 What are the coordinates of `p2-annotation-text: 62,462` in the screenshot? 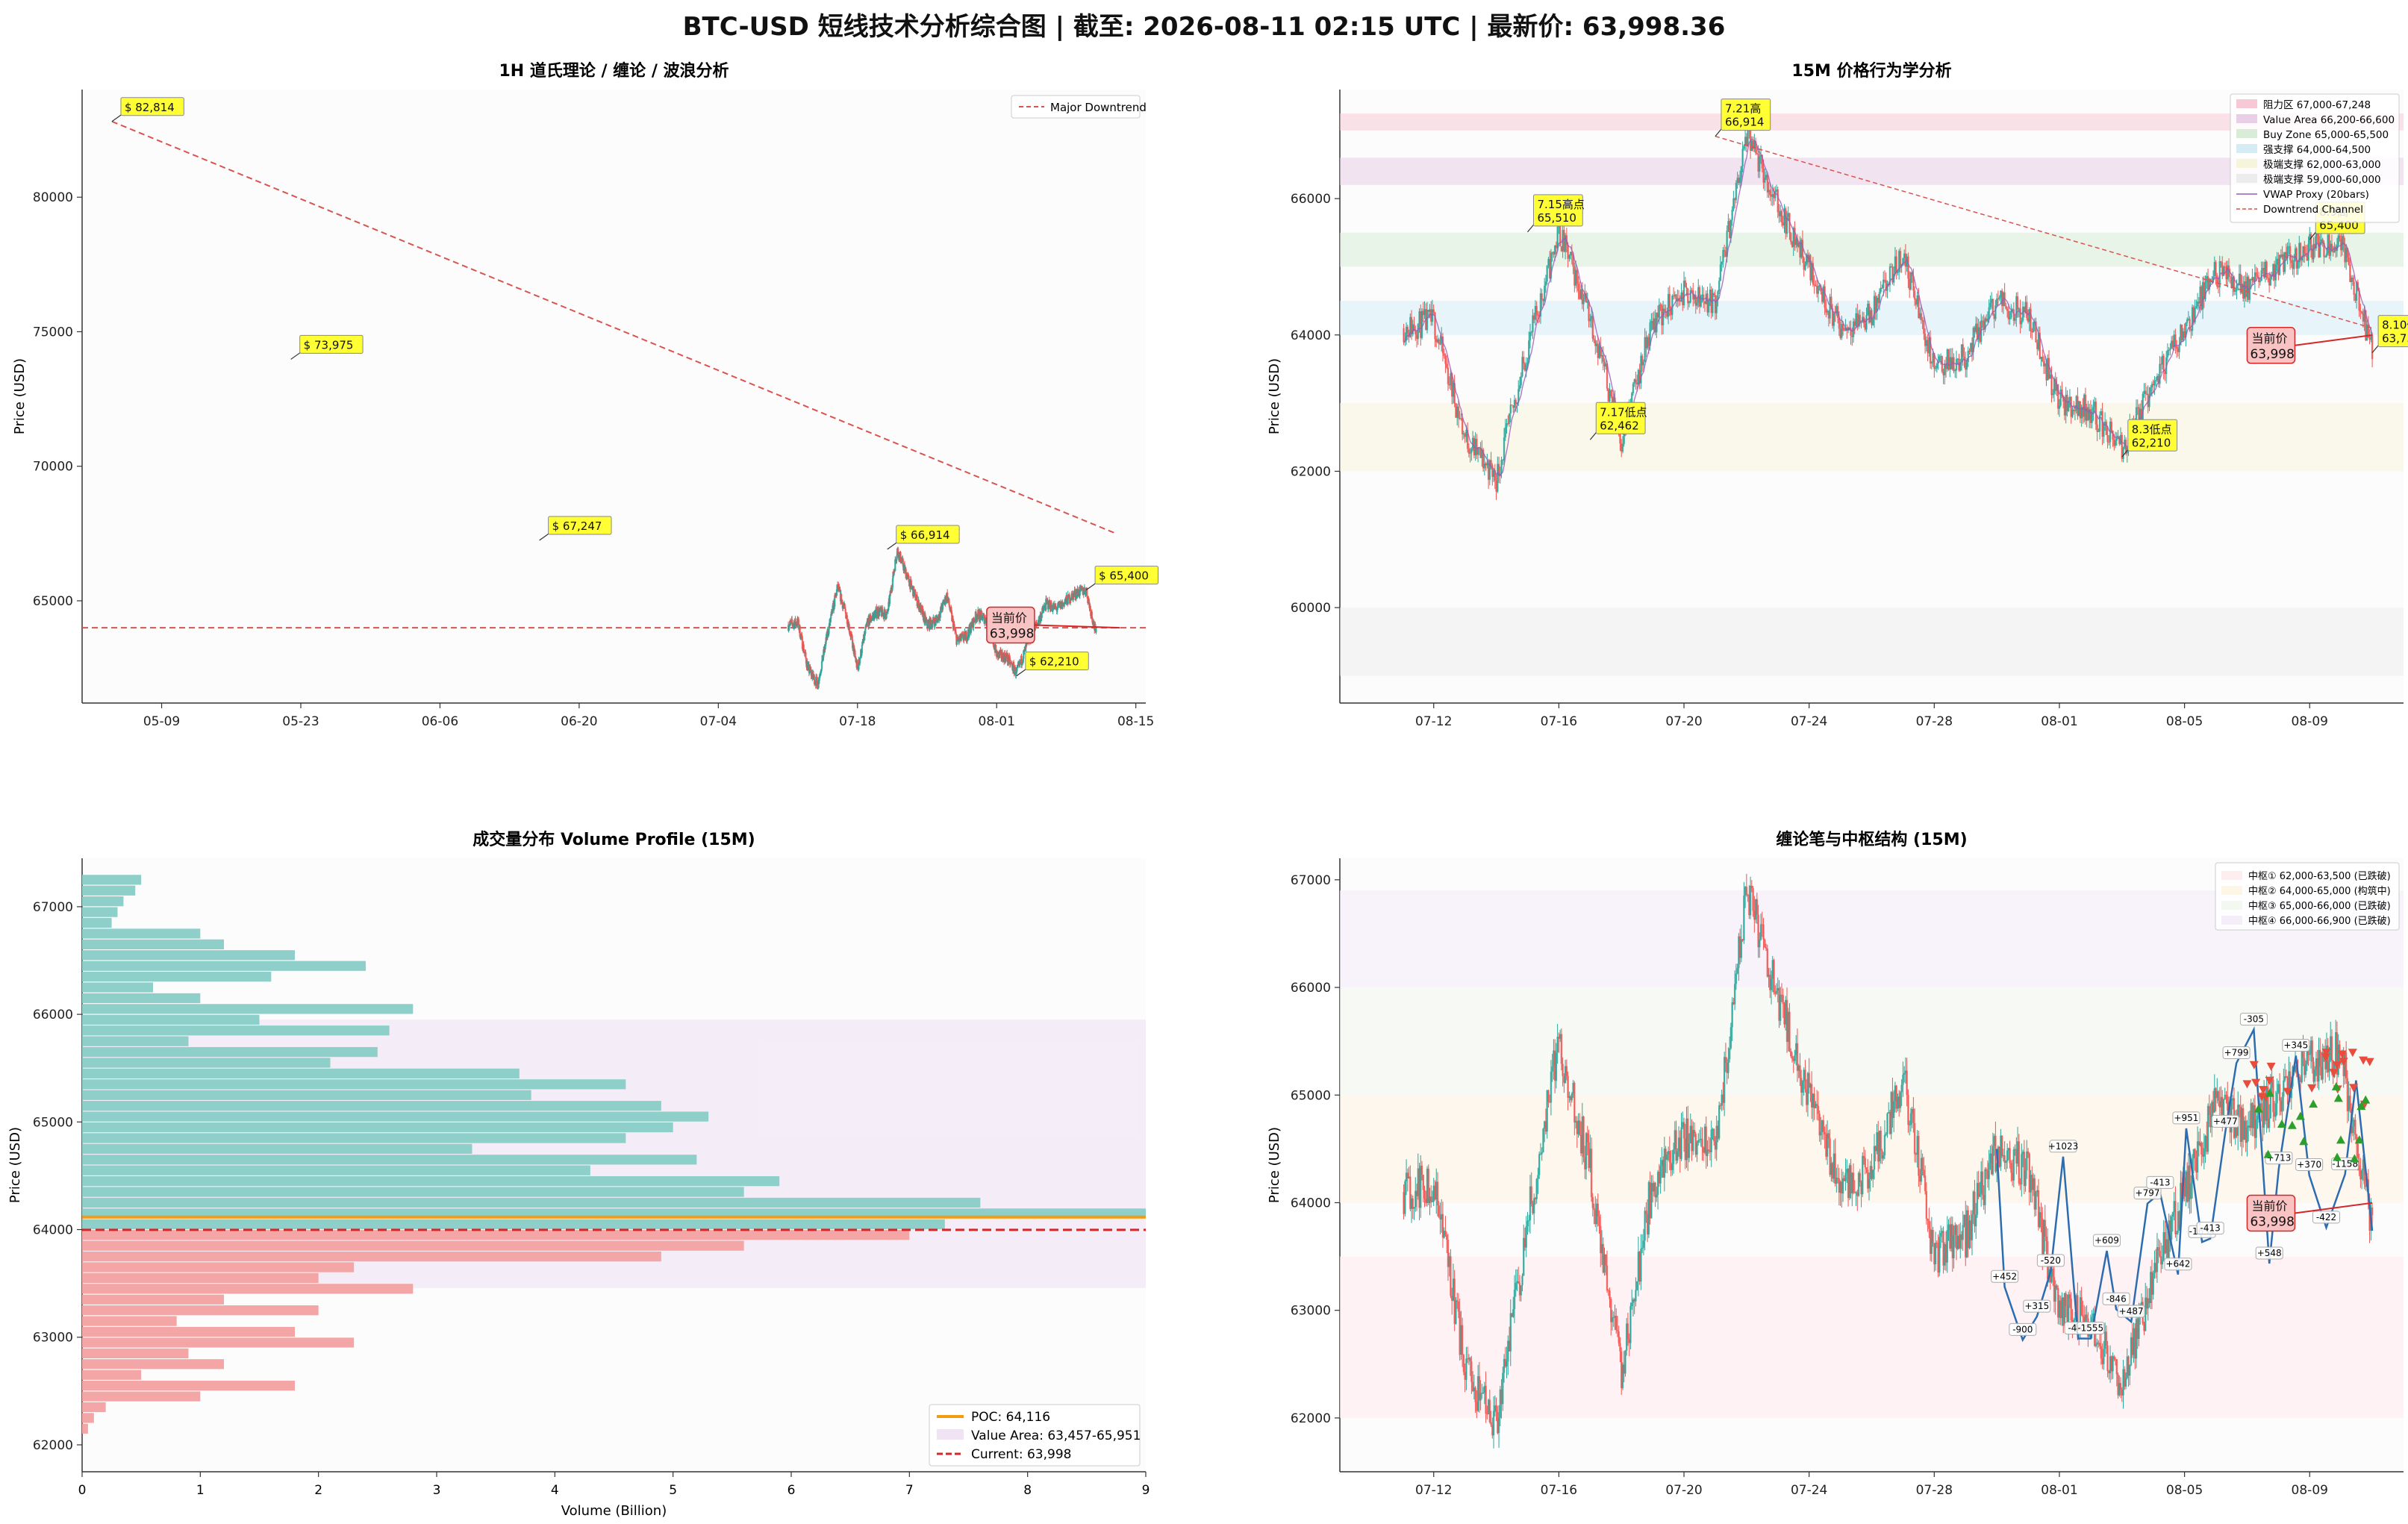 It's located at (1619, 426).